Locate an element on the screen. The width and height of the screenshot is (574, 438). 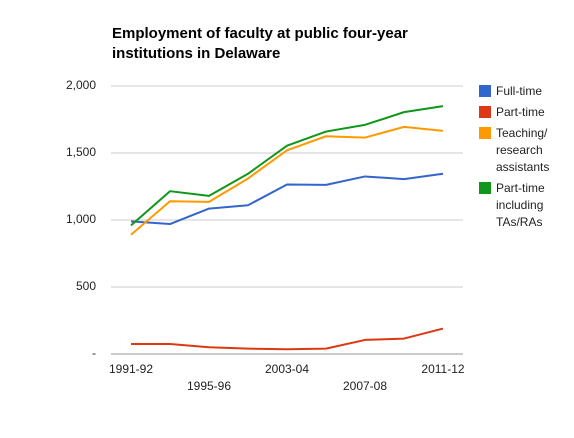
x-tick-label: 1995-96 is located at coordinates (209, 386).